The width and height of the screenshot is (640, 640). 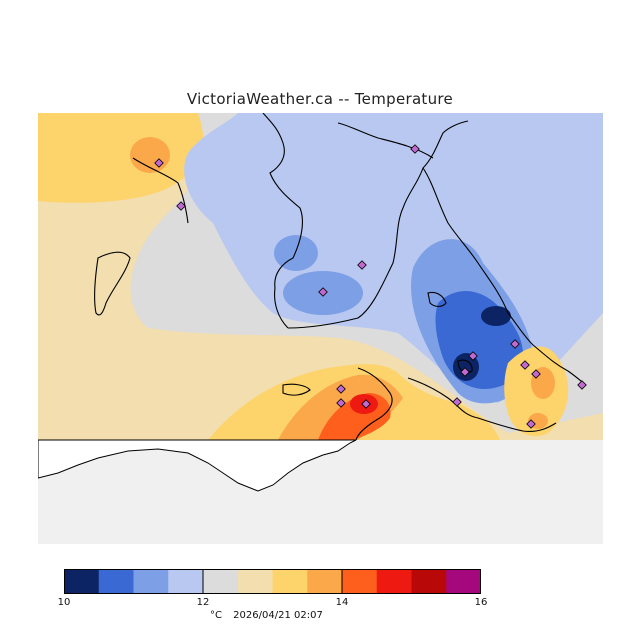 I want to click on no-data-area, so click(x=320, y=492).